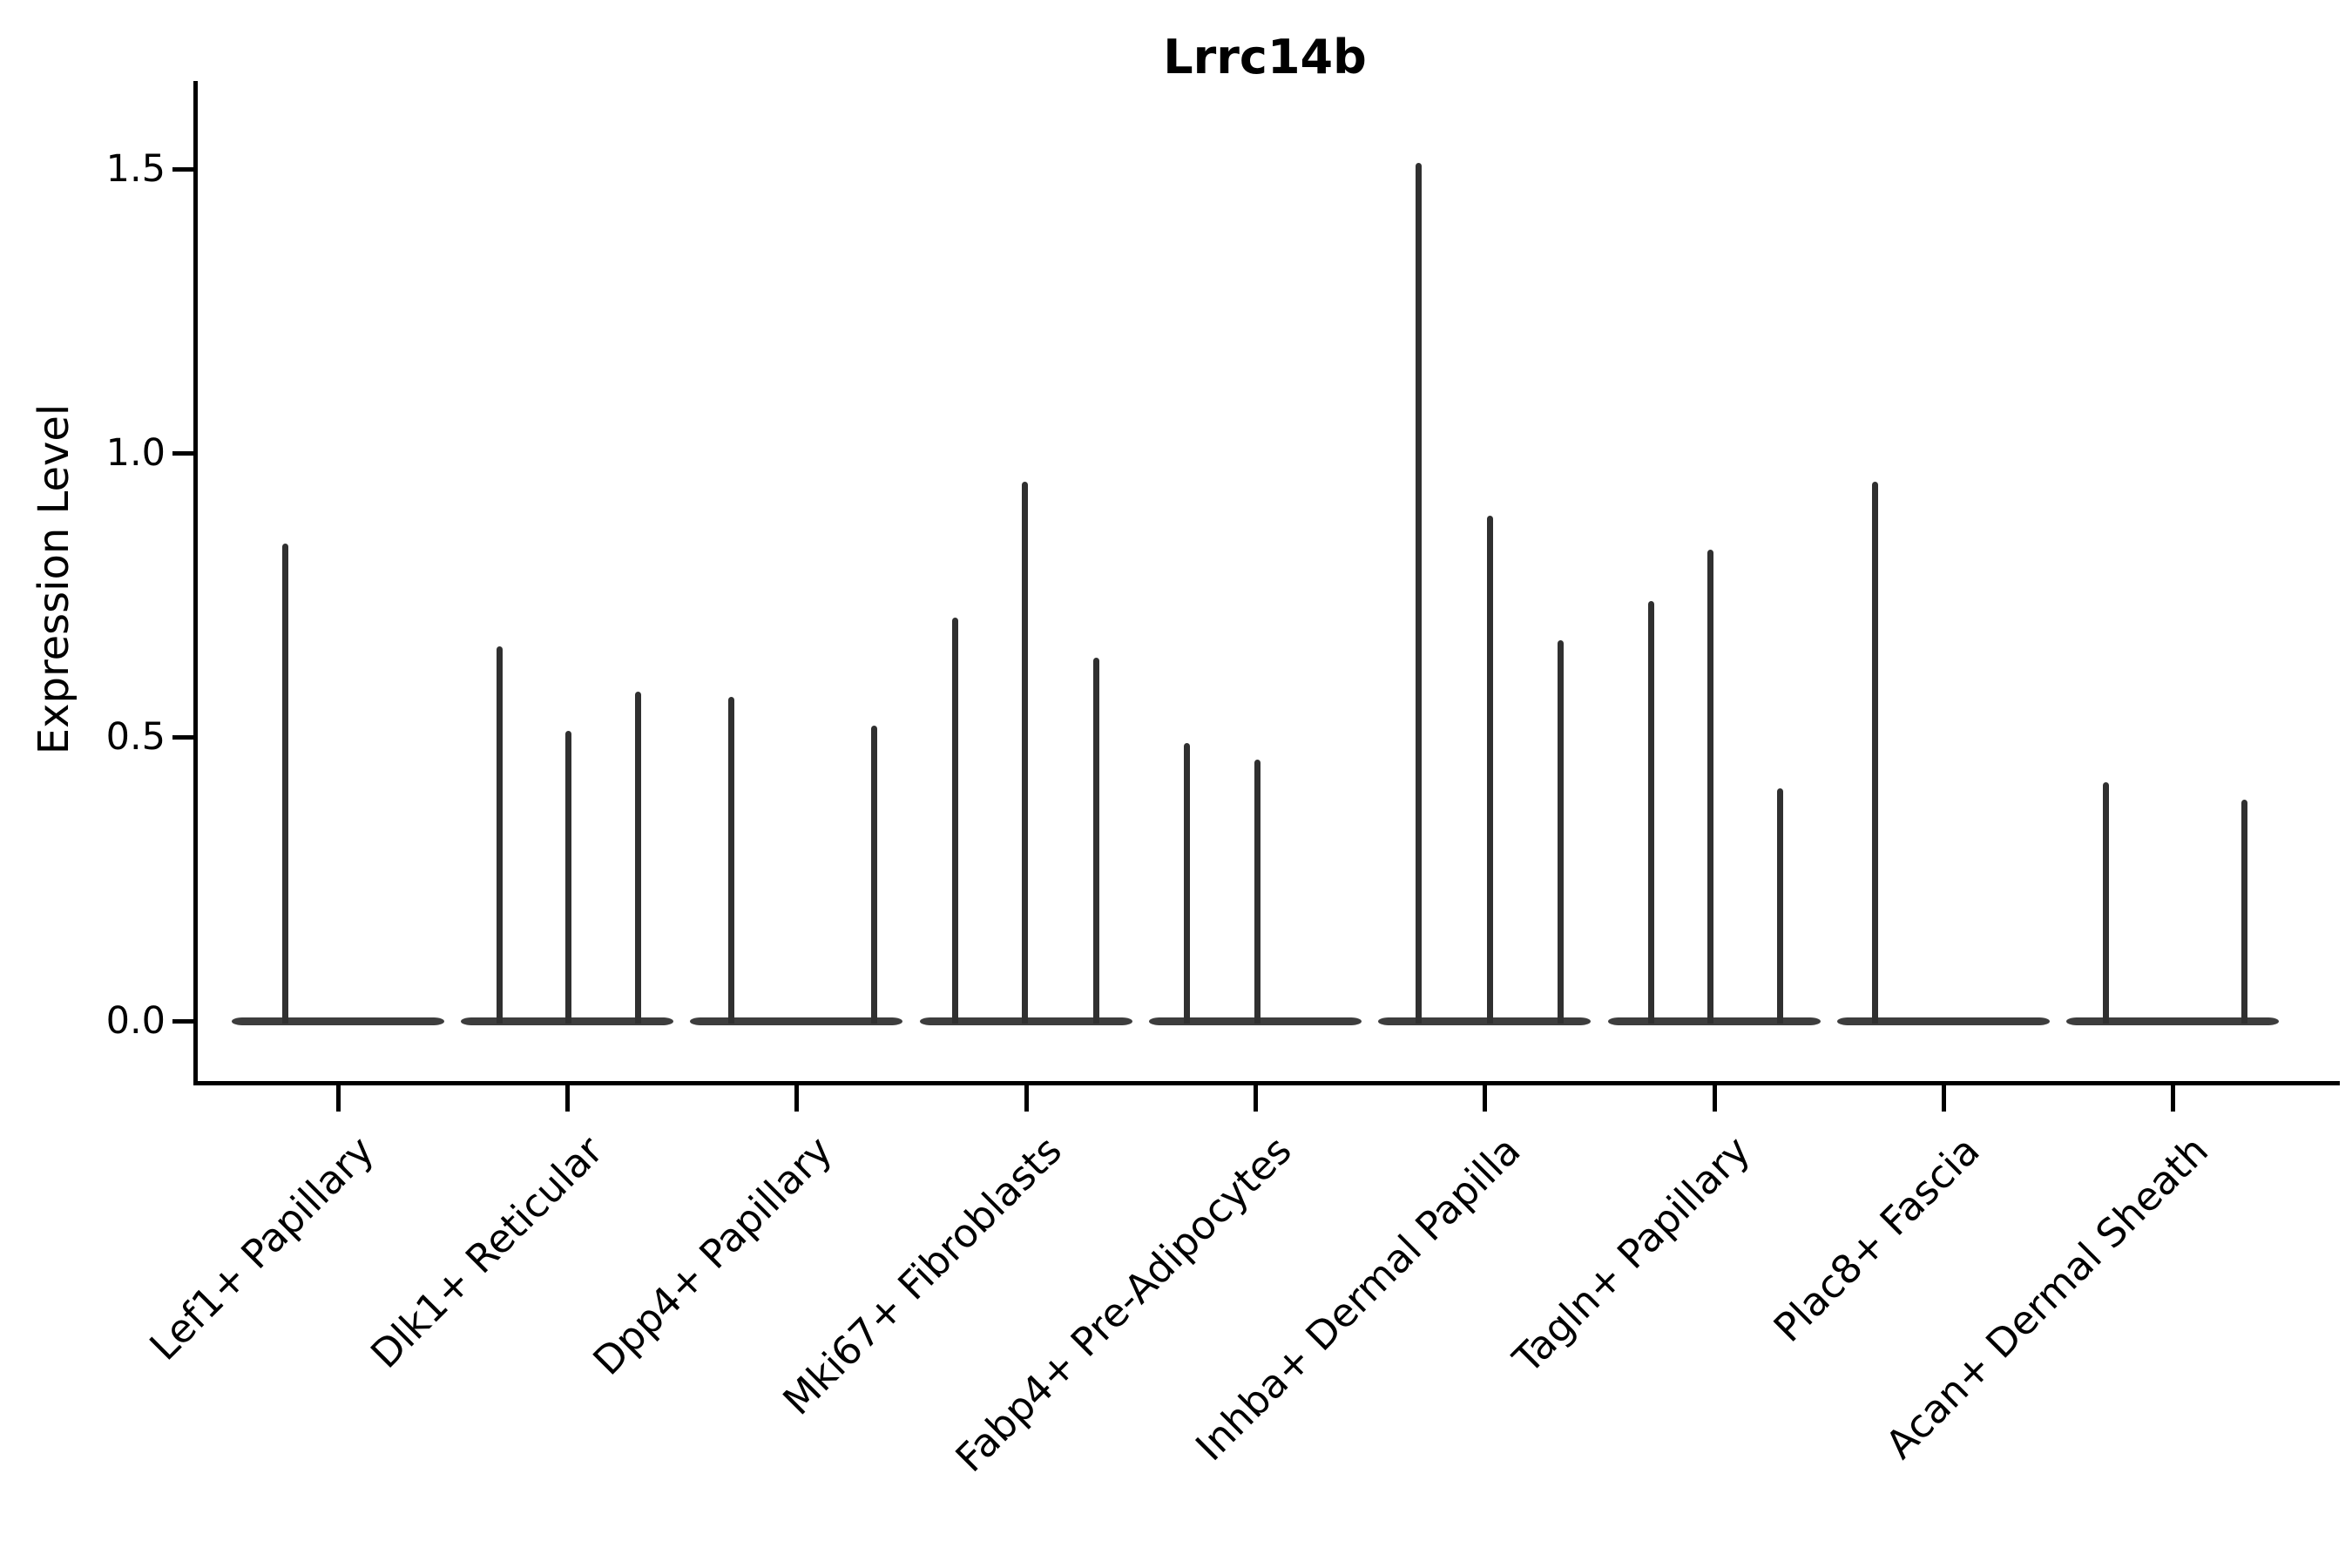 The image size is (2352, 1568). Describe the element at coordinates (135, 453) in the screenshot. I see `y-tick-label: 1.0` at that location.